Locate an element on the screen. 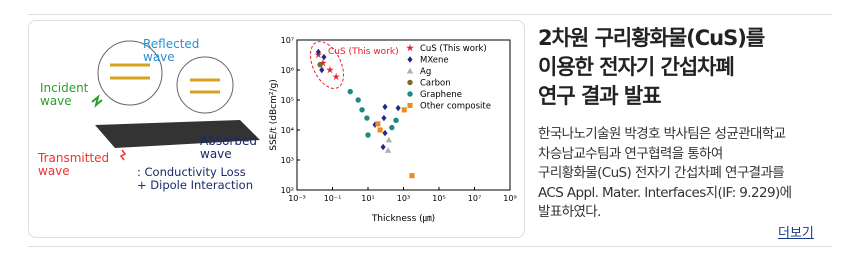  body-line: 차승남교수팀과 연구협력을 통하여 is located at coordinates (630, 153).